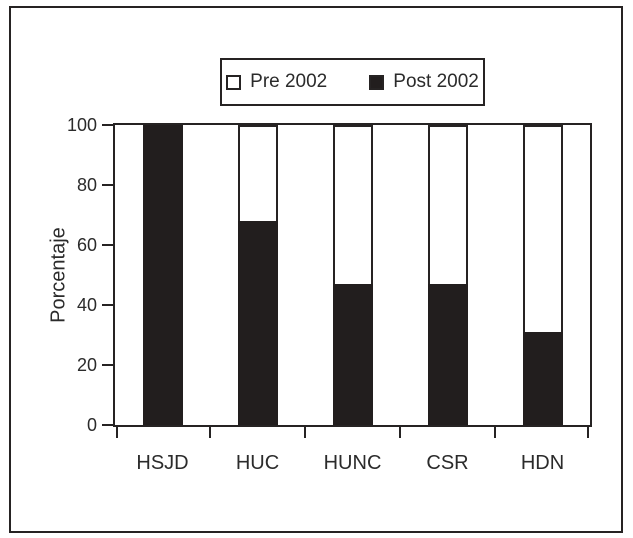 This screenshot has width=633, height=538. What do you see at coordinates (352, 463) in the screenshot?
I see `category-label-hunc: HUNC` at bounding box center [352, 463].